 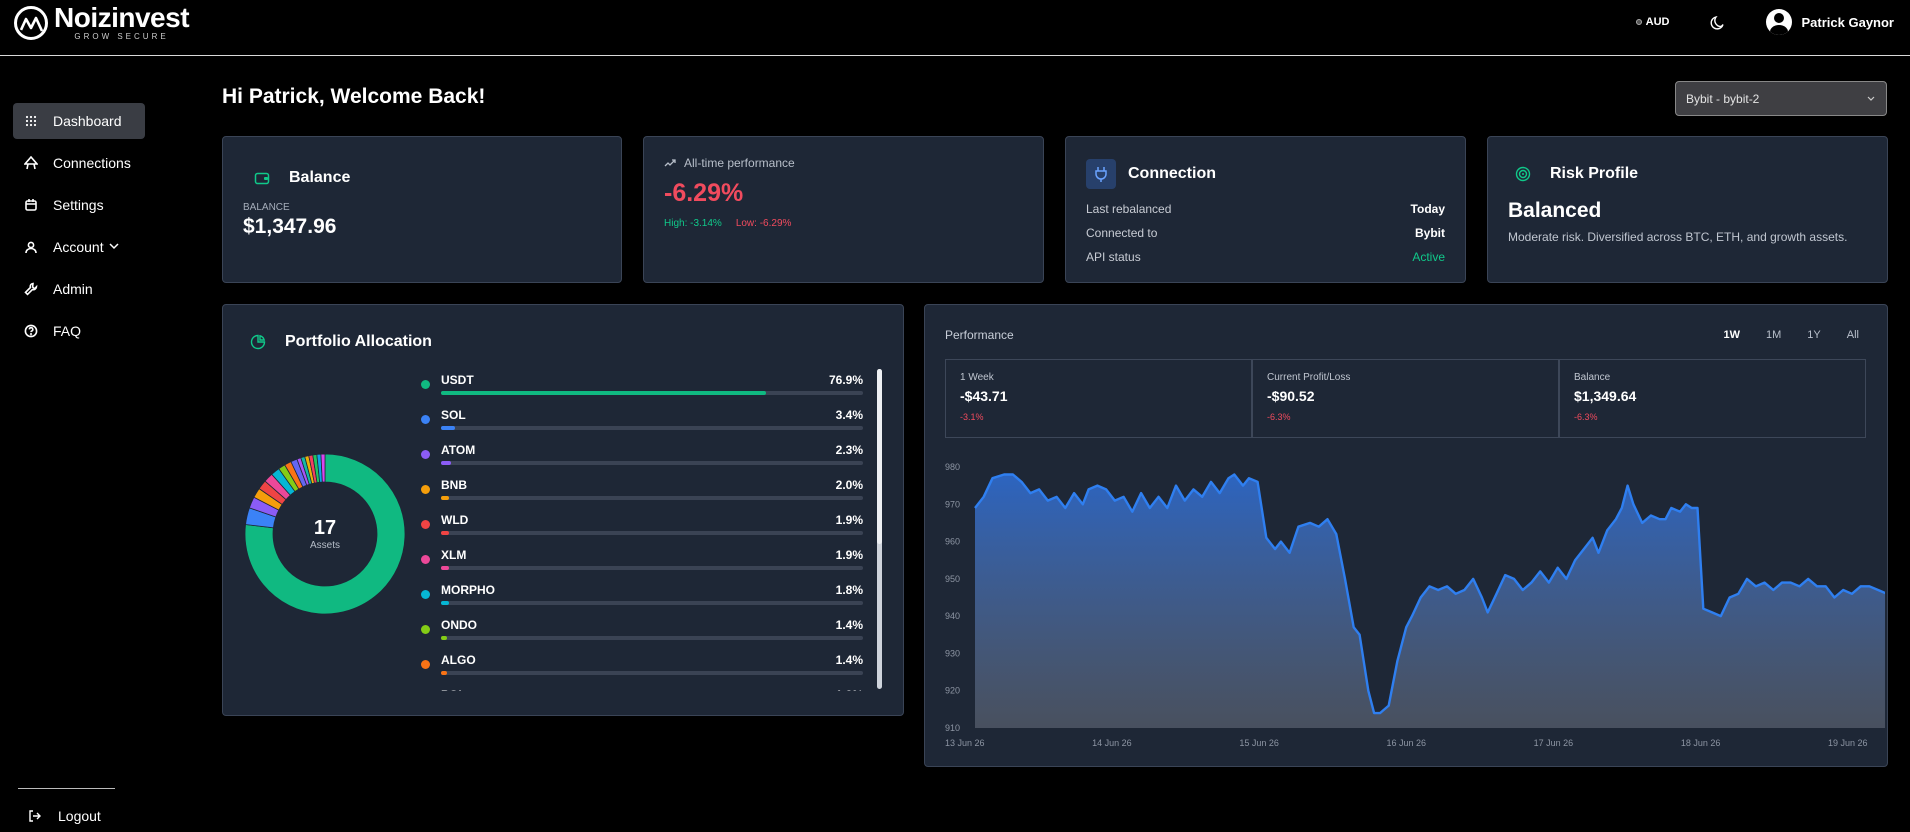 I want to click on last-rebalanced-label: Last rebalanced, so click(x=1129, y=209).